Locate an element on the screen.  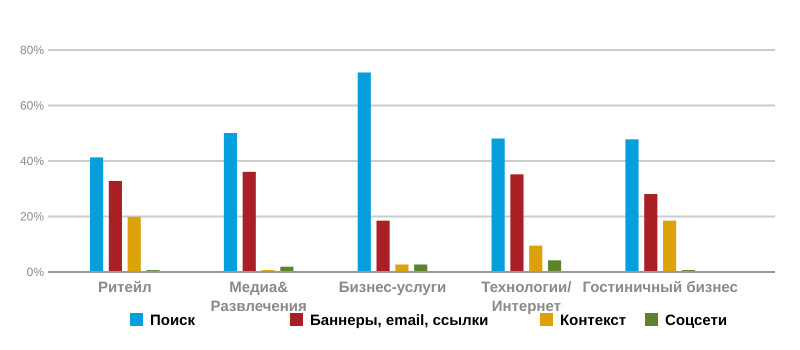
x-tick-label: Технологии/ Интернет is located at coordinates (526, 297).